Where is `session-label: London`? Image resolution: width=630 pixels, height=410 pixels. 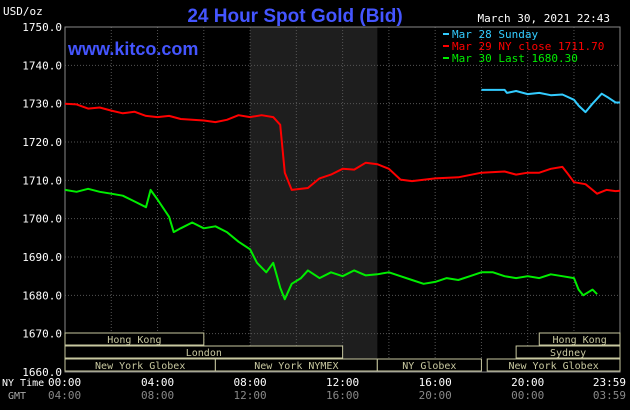 session-label: London is located at coordinates (204, 353).